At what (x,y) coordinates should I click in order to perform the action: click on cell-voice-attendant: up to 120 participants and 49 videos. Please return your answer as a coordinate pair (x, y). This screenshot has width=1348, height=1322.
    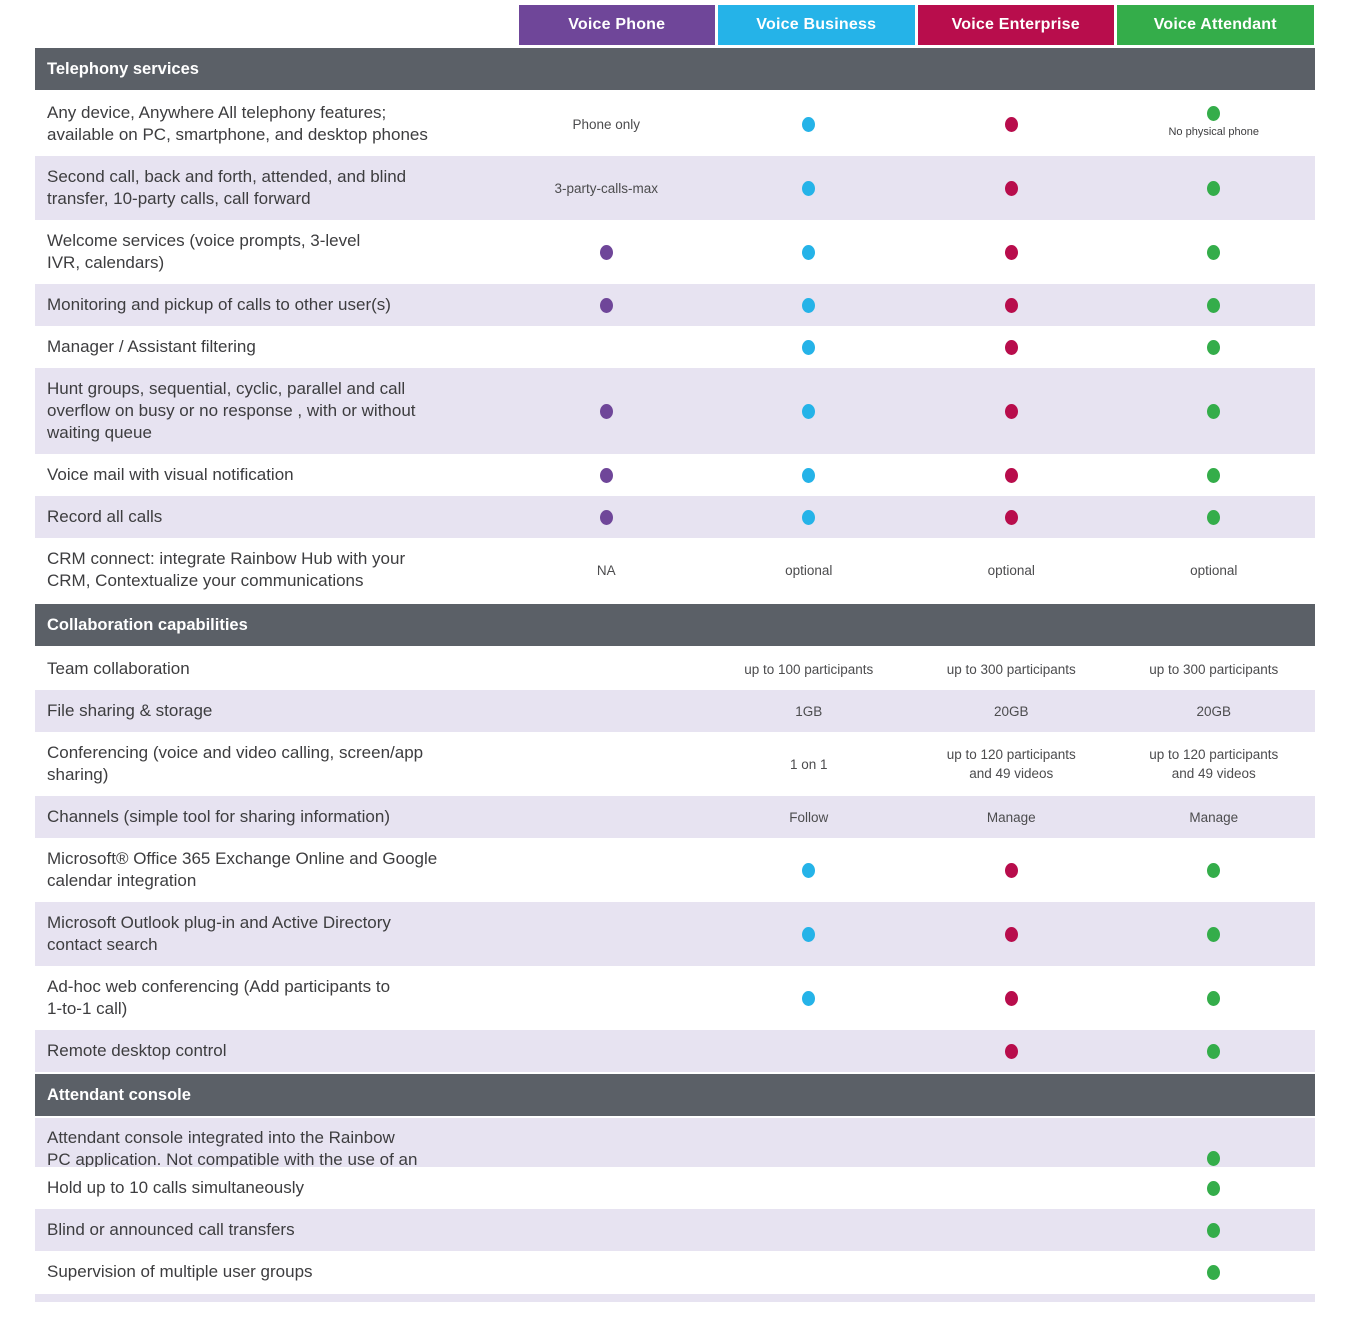
    Looking at the image, I should click on (1214, 764).